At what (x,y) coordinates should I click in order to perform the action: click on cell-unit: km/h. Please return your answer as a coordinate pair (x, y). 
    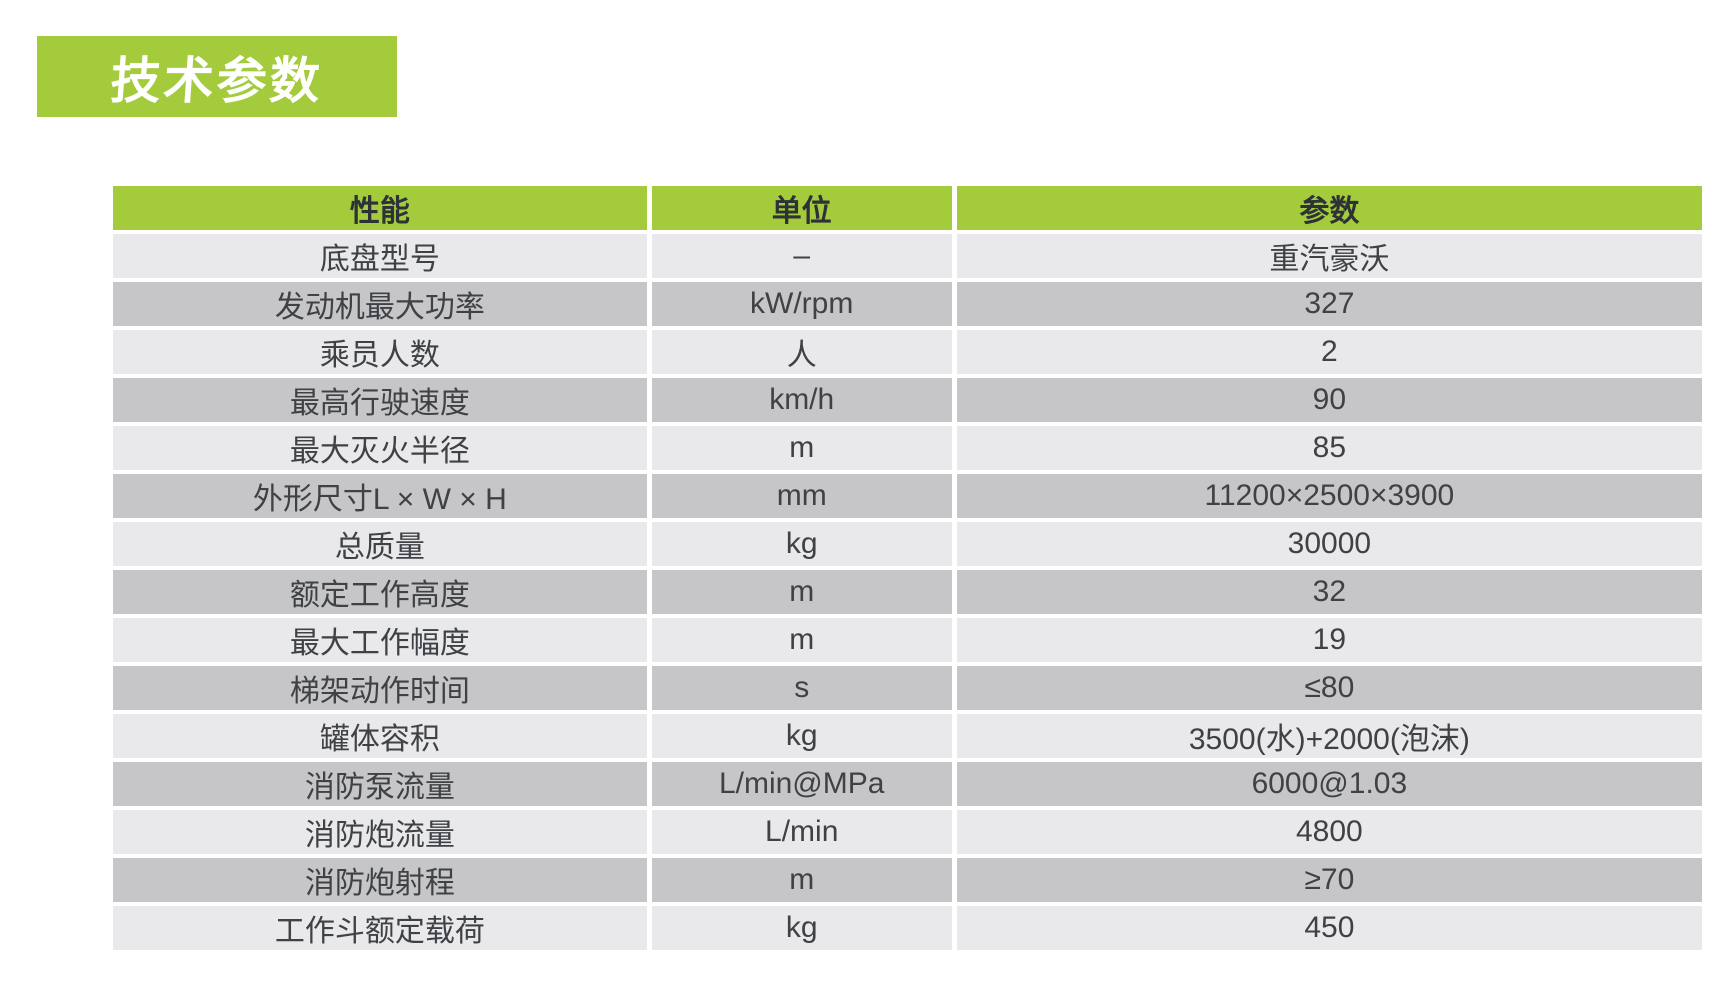
    Looking at the image, I should click on (804, 402).